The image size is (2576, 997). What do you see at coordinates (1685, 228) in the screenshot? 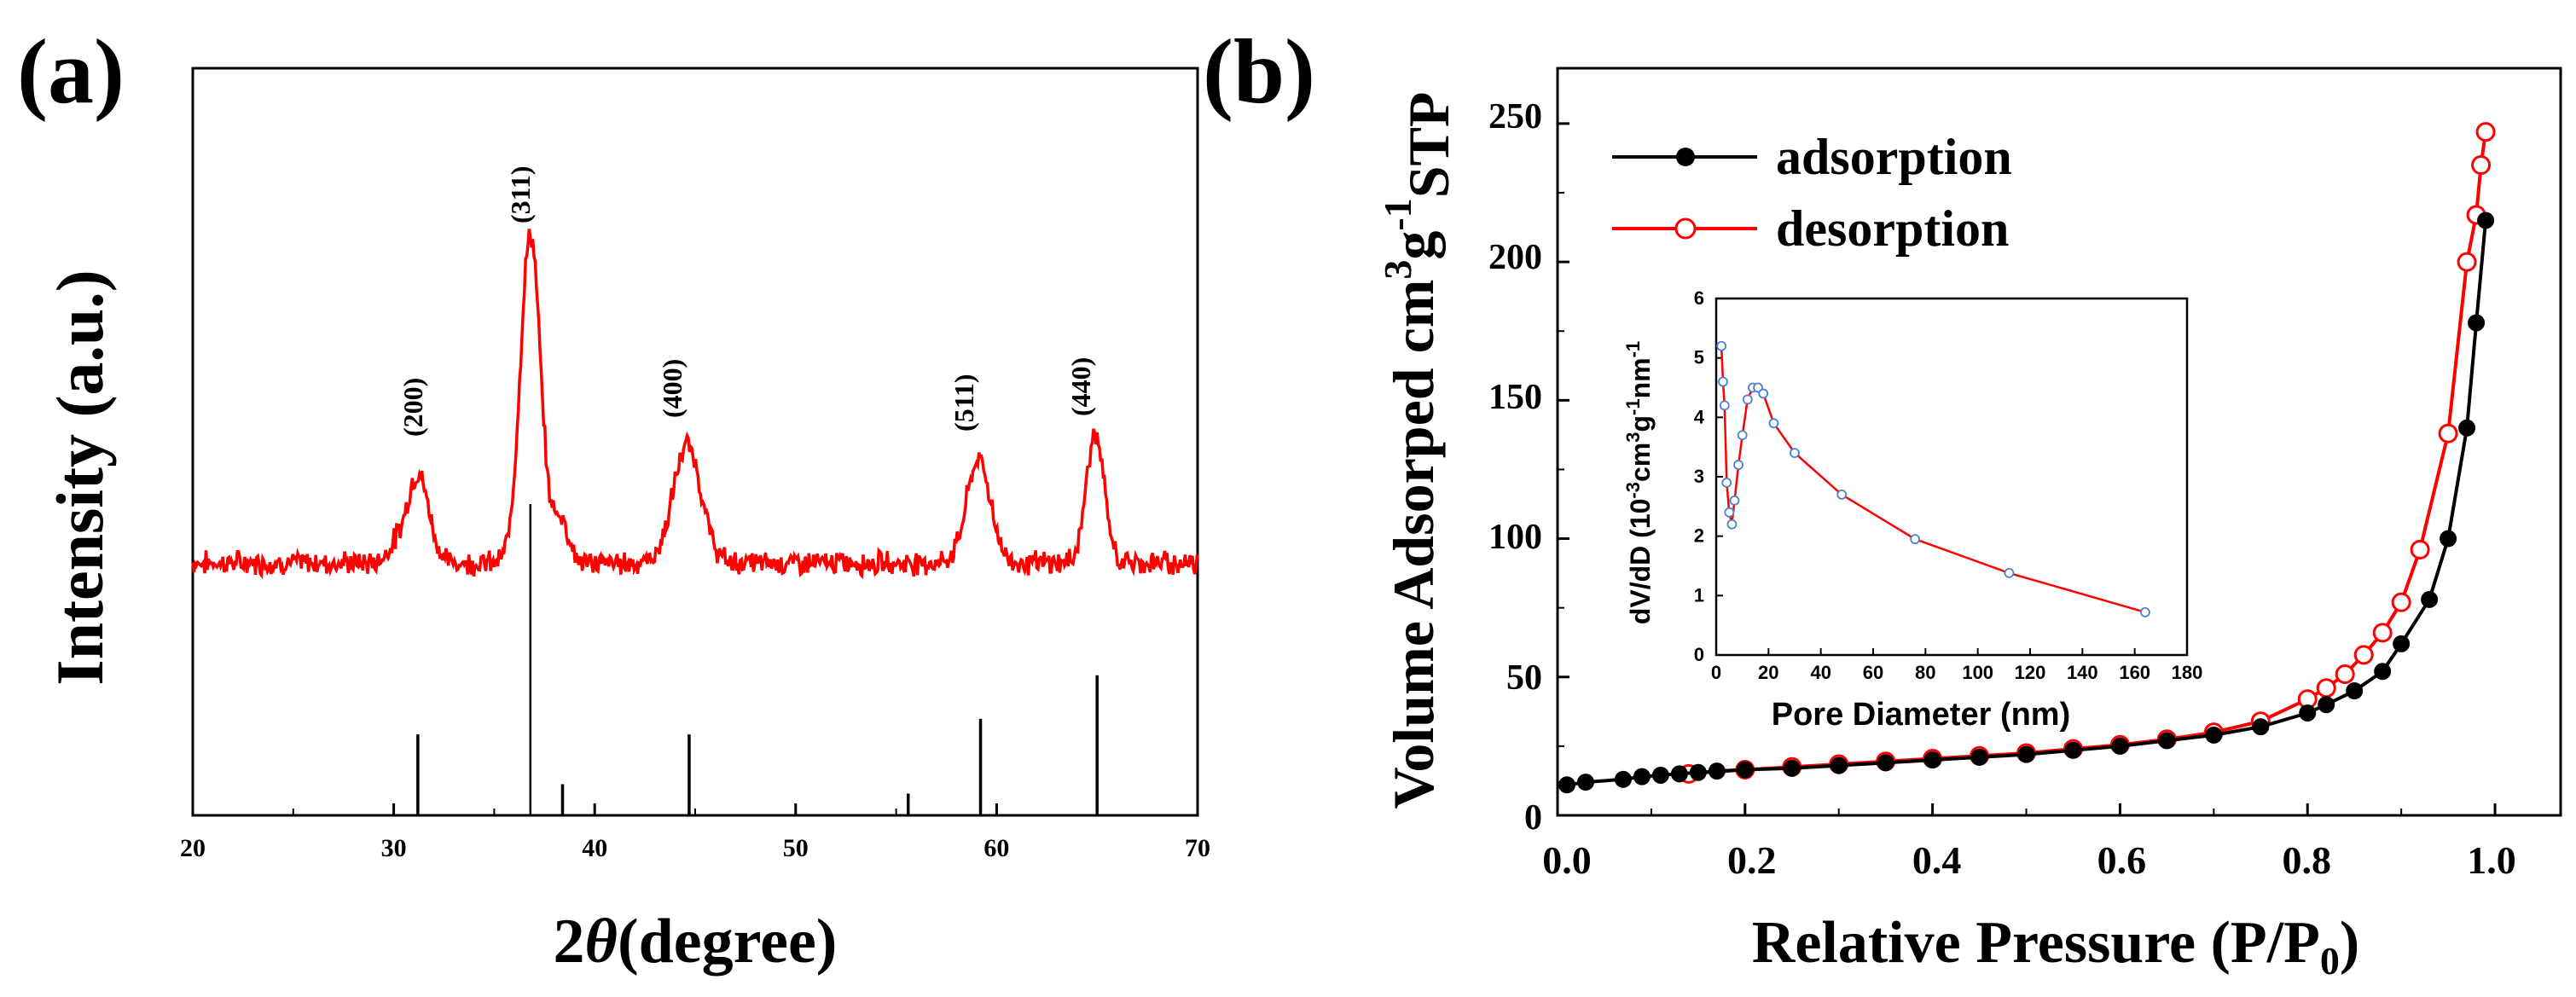
I see `legend-marker-desorption` at bounding box center [1685, 228].